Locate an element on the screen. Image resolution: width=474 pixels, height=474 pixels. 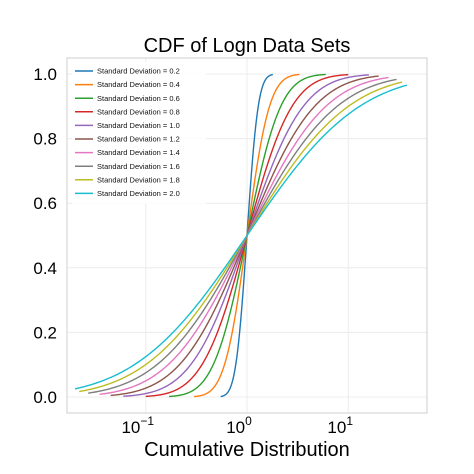
x-tick-label: 10¹ is located at coordinates (340, 425).